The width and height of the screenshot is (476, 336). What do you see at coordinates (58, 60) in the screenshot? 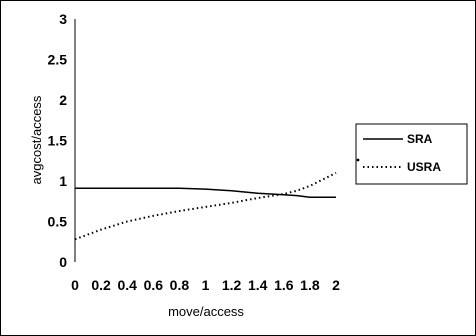
I see `y-tick-label: 2.5` at bounding box center [58, 60].